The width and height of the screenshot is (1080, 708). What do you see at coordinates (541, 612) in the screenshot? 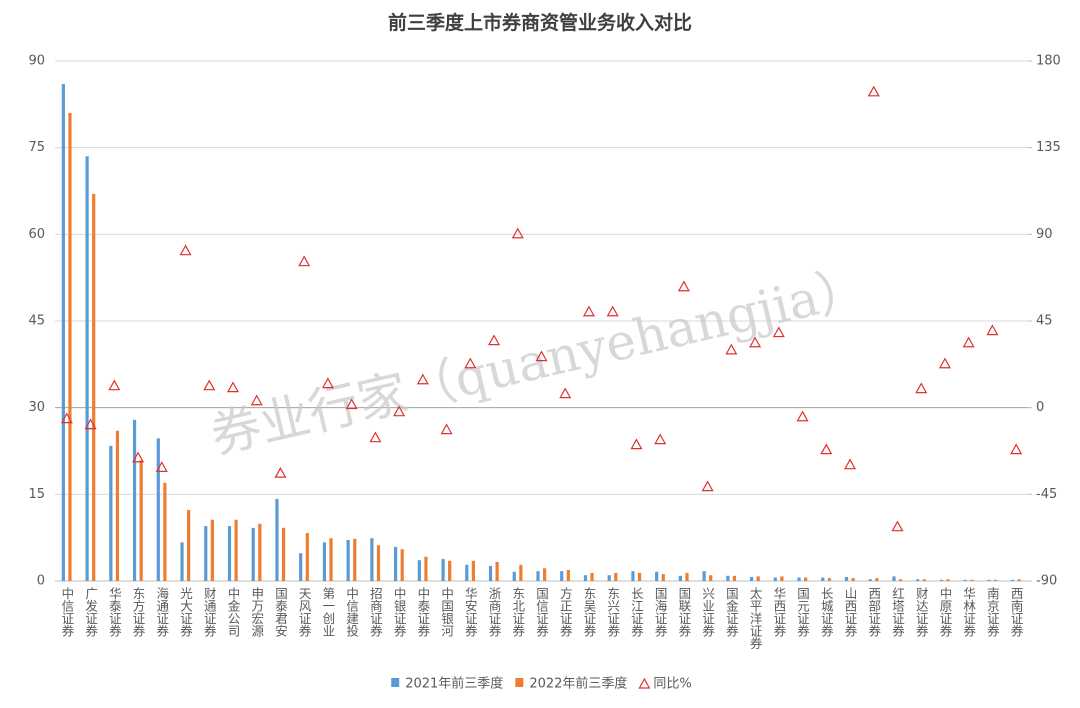
I see `x-tick-label: 国信证券` at bounding box center [541, 612].